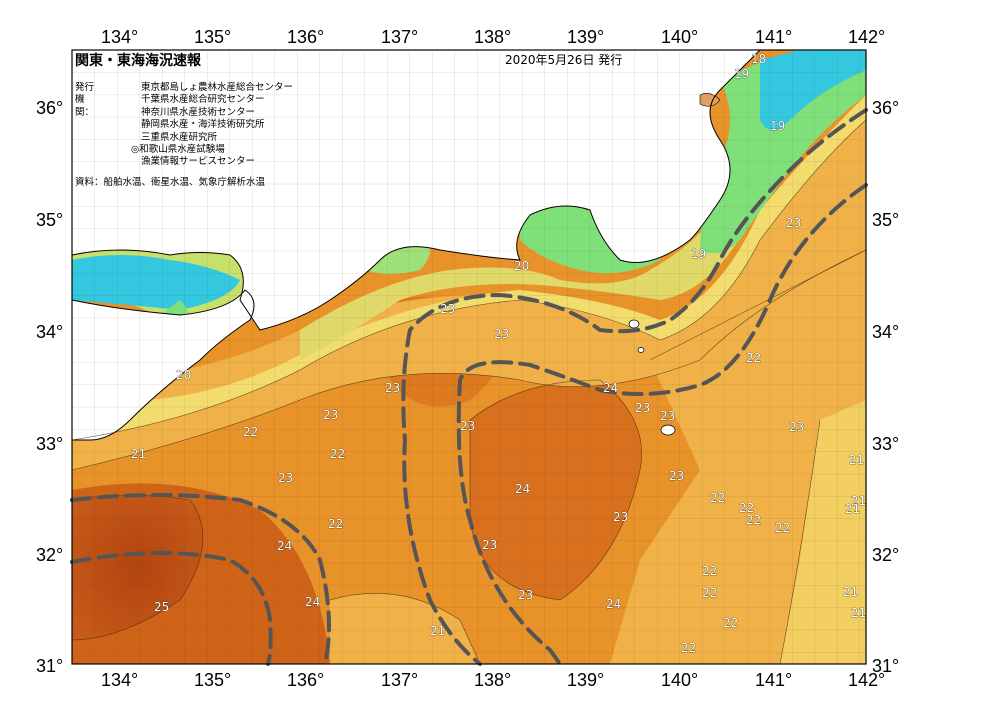 The width and height of the screenshot is (1002, 709). What do you see at coordinates (170, 182) in the screenshot?
I see `data-source: 資料：船舶水温、衛星水温、気象庁解析水温` at bounding box center [170, 182].